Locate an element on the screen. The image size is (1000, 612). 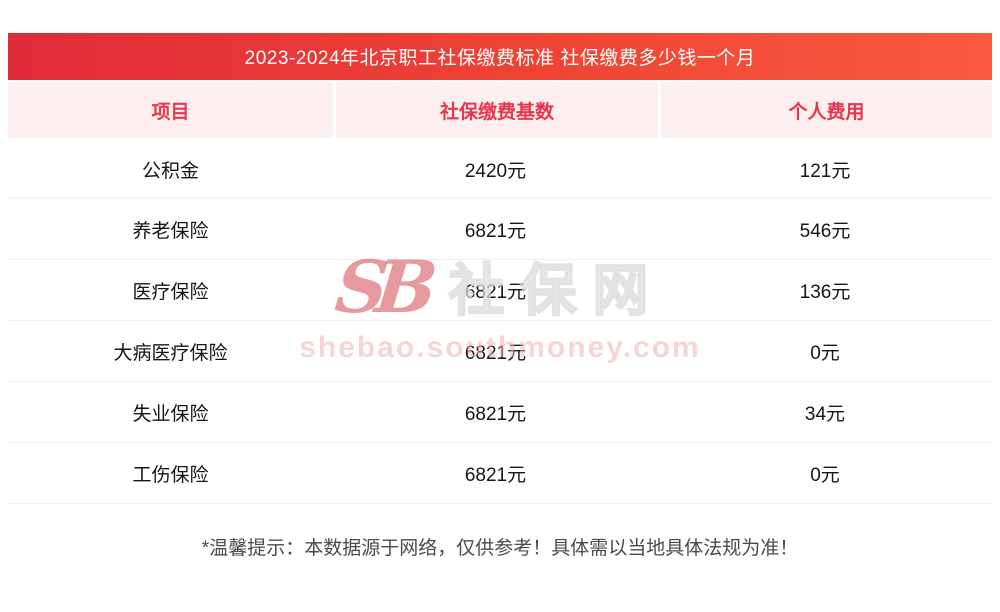
cell-item: 大病医疗保险 is located at coordinates (170, 353).